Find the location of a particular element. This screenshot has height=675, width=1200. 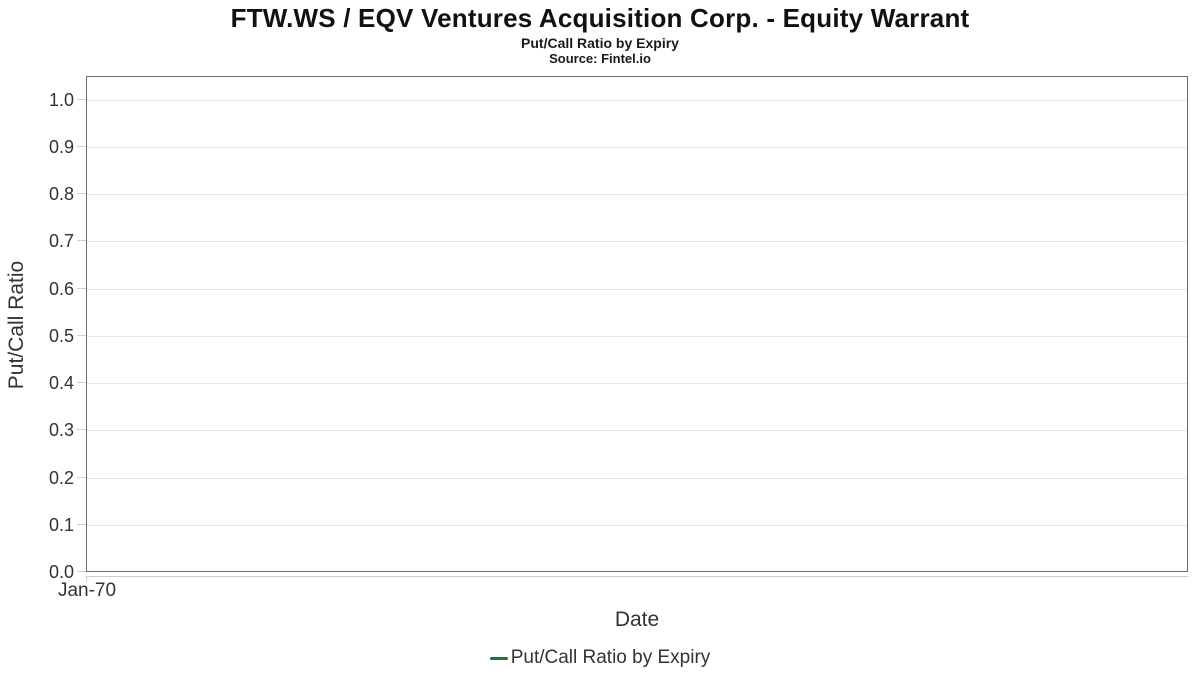

y-axis-tick-label: 0.4 is located at coordinates (61, 383).